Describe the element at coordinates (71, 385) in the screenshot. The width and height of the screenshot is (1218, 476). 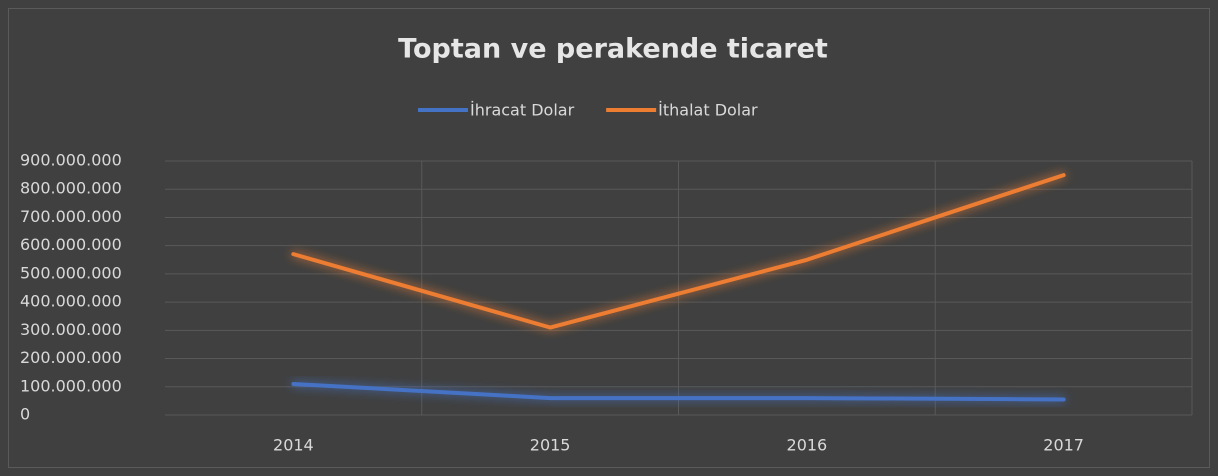
I see `y-tick-label: 100.000.000` at that location.